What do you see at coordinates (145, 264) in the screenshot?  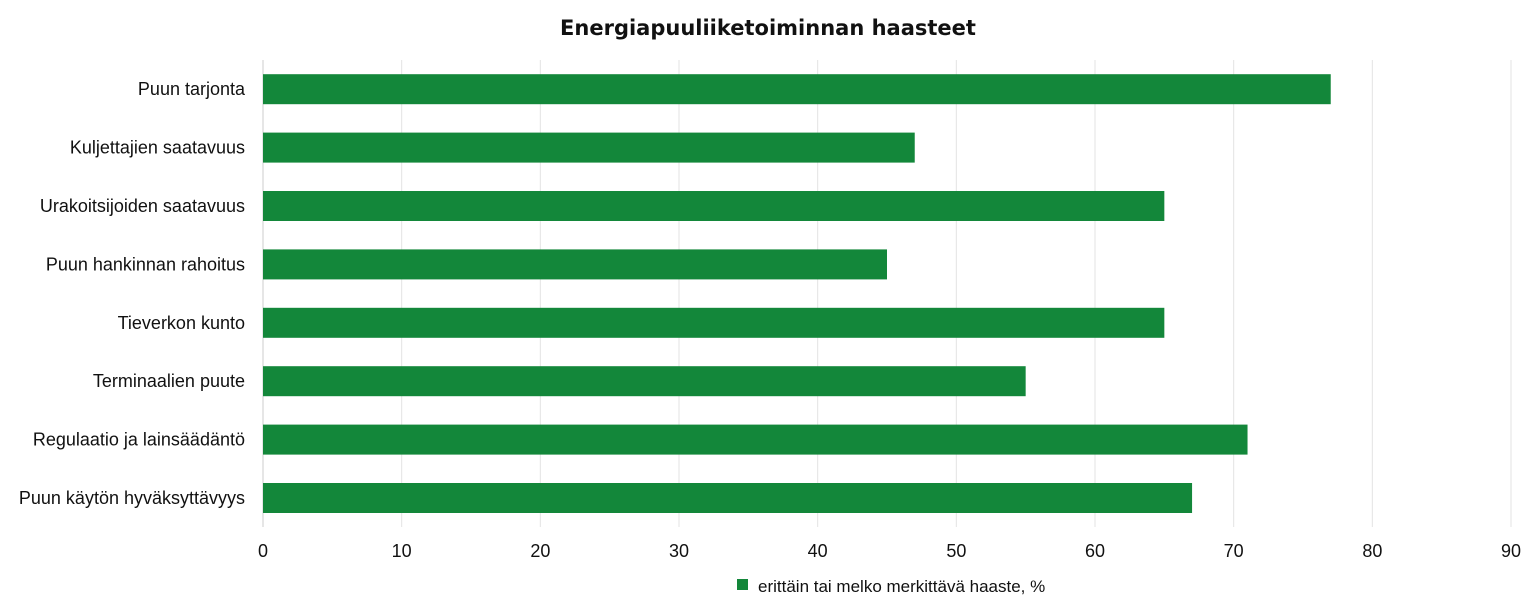 I see `category-label: Puun hankinnan rahoitus` at bounding box center [145, 264].